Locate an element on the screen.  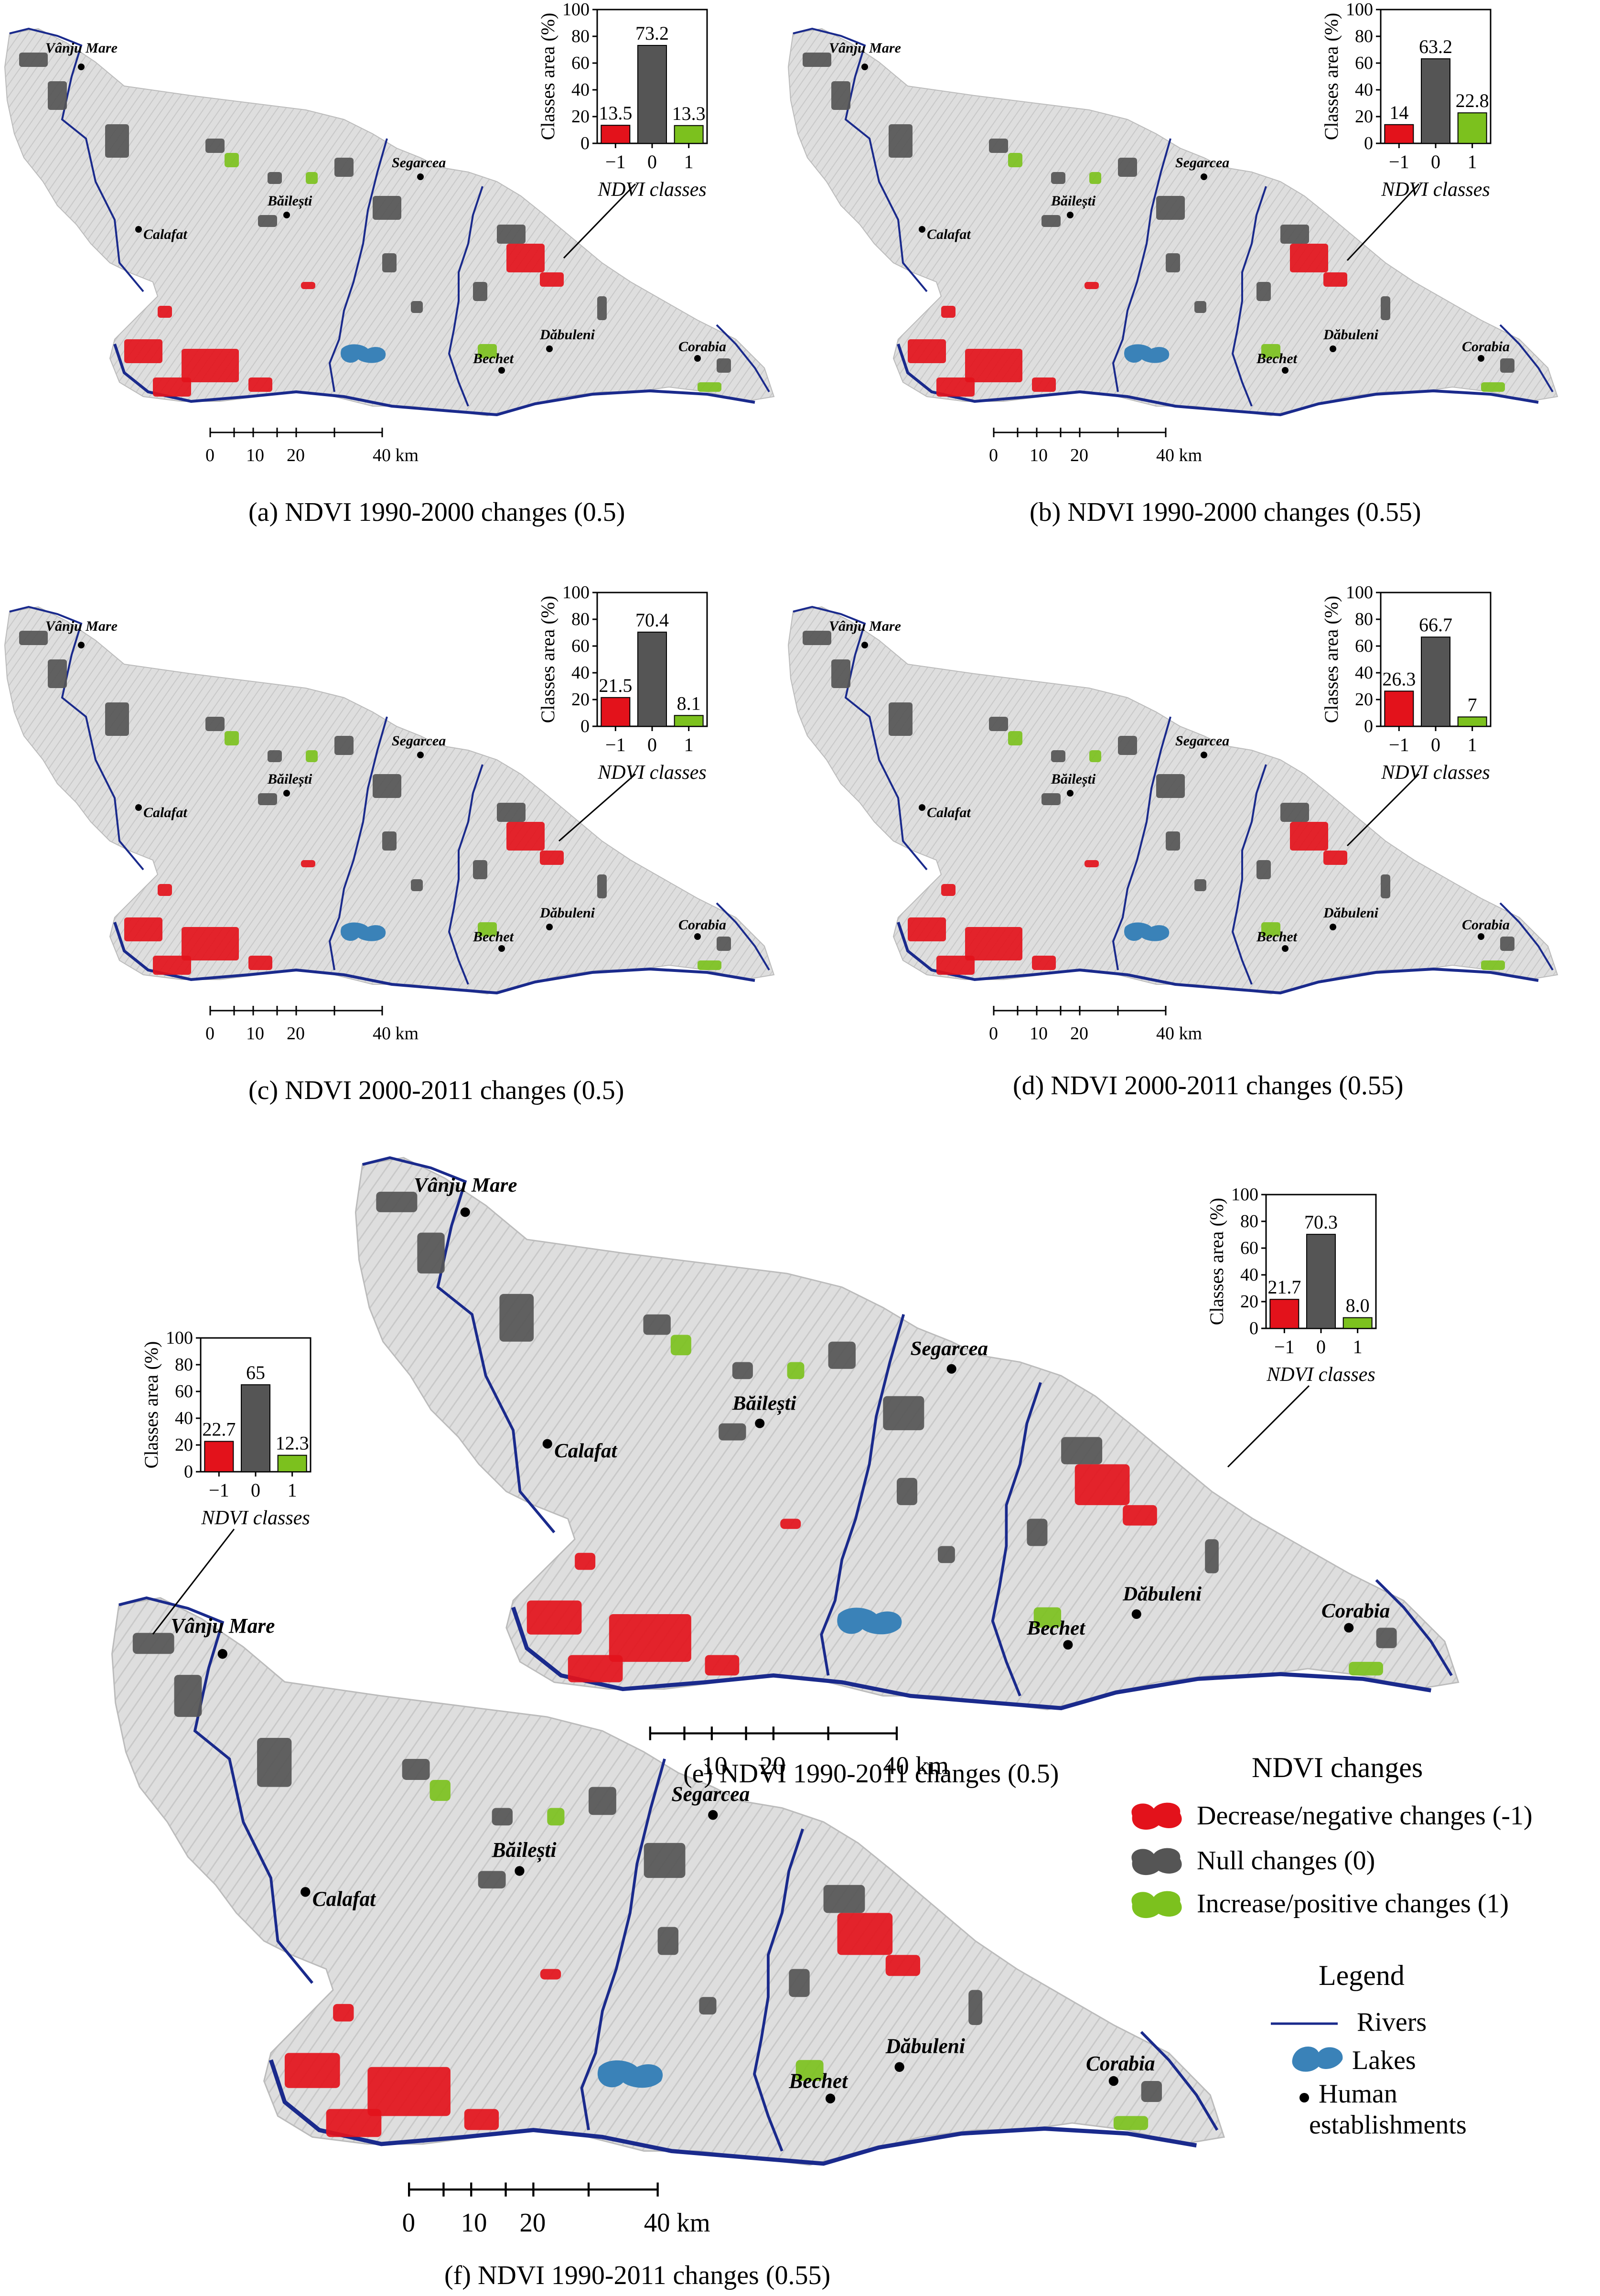
place-label-dabuleni: Dăbuleni is located at coordinates (567, 913).